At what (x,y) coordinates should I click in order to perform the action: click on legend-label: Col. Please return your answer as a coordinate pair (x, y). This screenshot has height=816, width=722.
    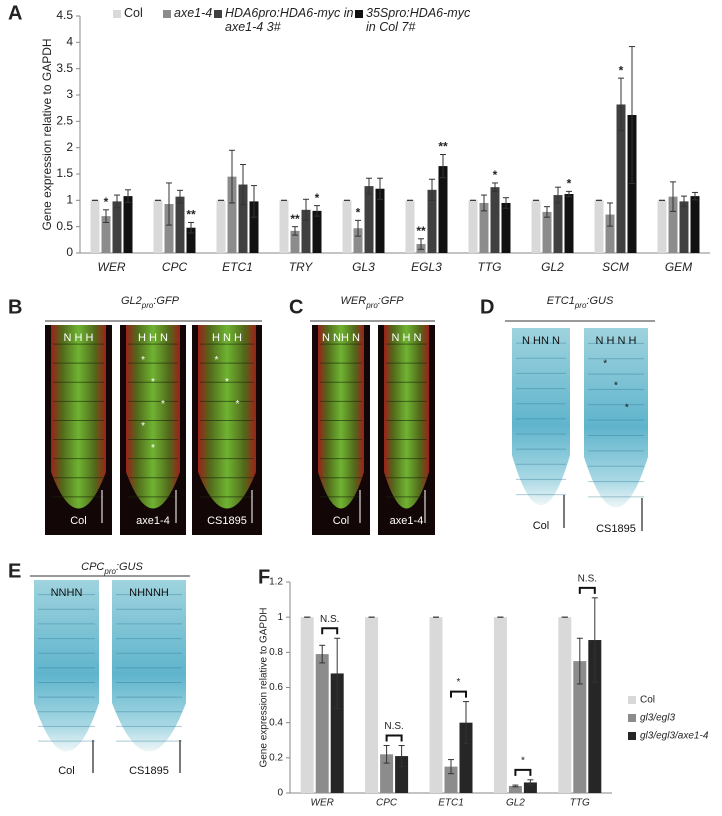
    Looking at the image, I should click on (133, 13).